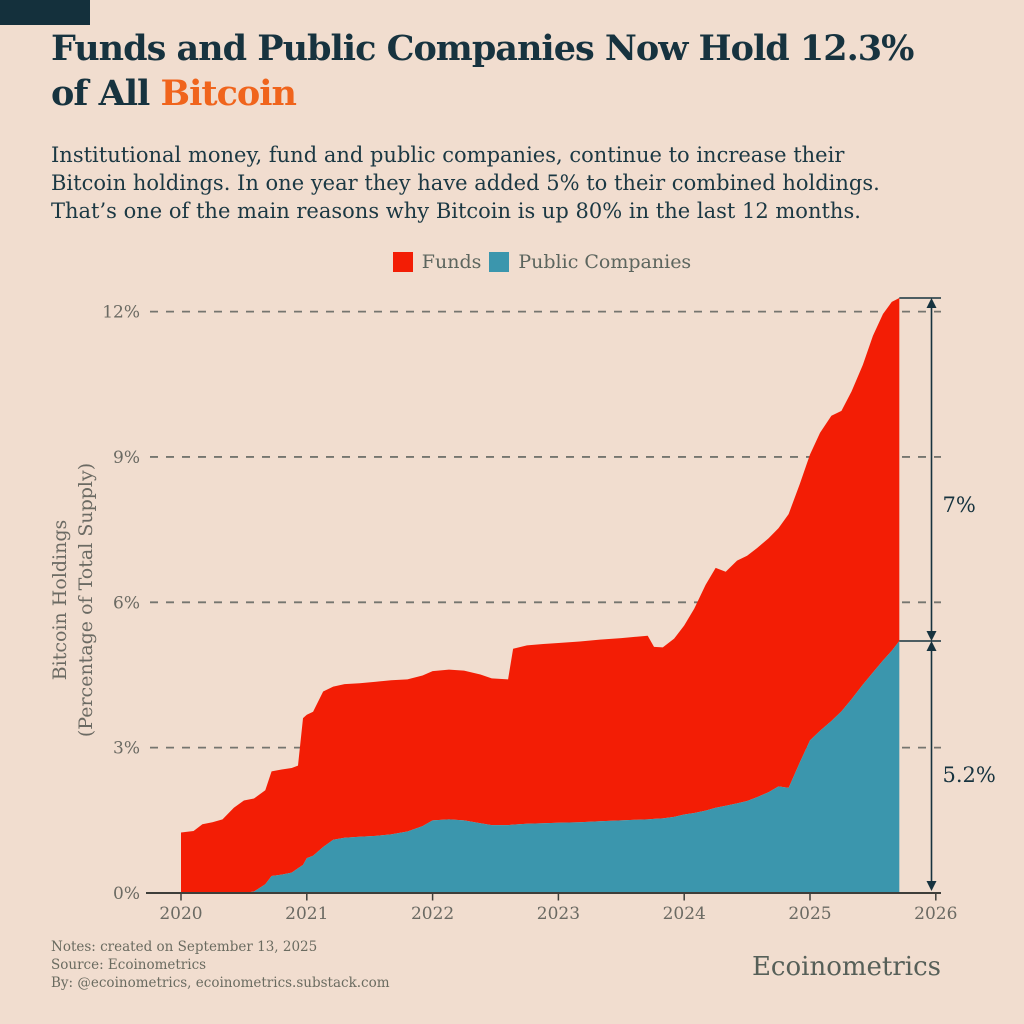  What do you see at coordinates (126, 458) in the screenshot?
I see `y-tick-label-9%: 9%` at bounding box center [126, 458].